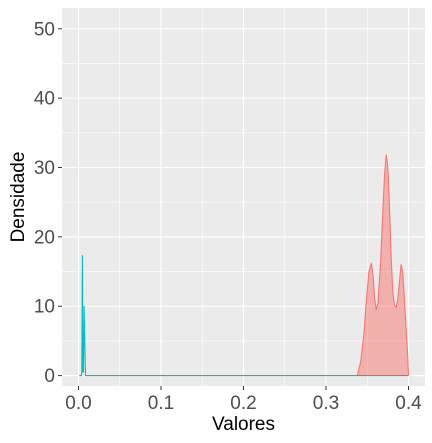 The image size is (432, 443). What do you see at coordinates (44, 168) in the screenshot?
I see `y-tick-label: 30` at bounding box center [44, 168].